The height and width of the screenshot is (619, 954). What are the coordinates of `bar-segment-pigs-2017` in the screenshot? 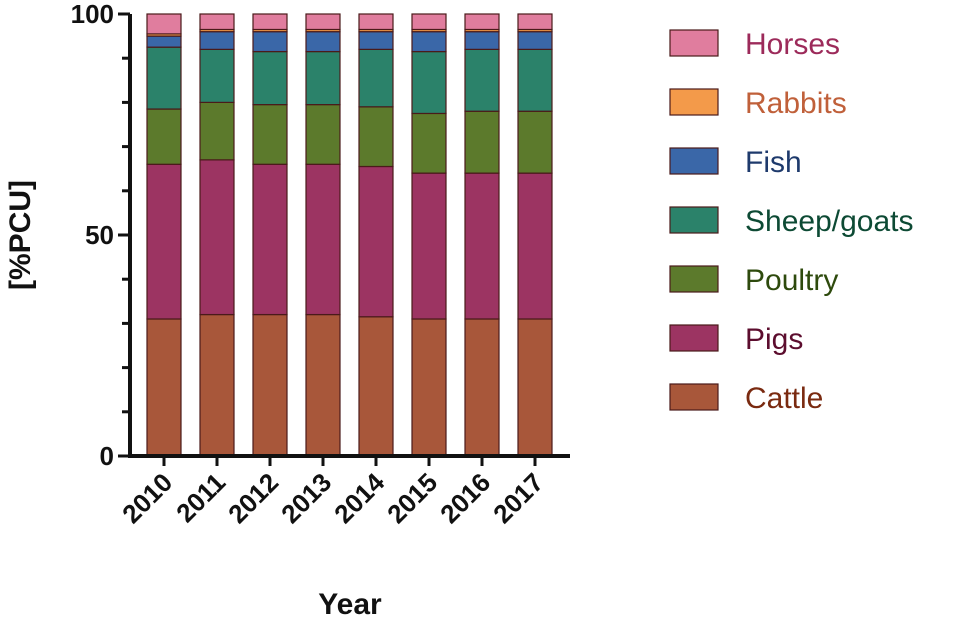 It's located at (535, 246).